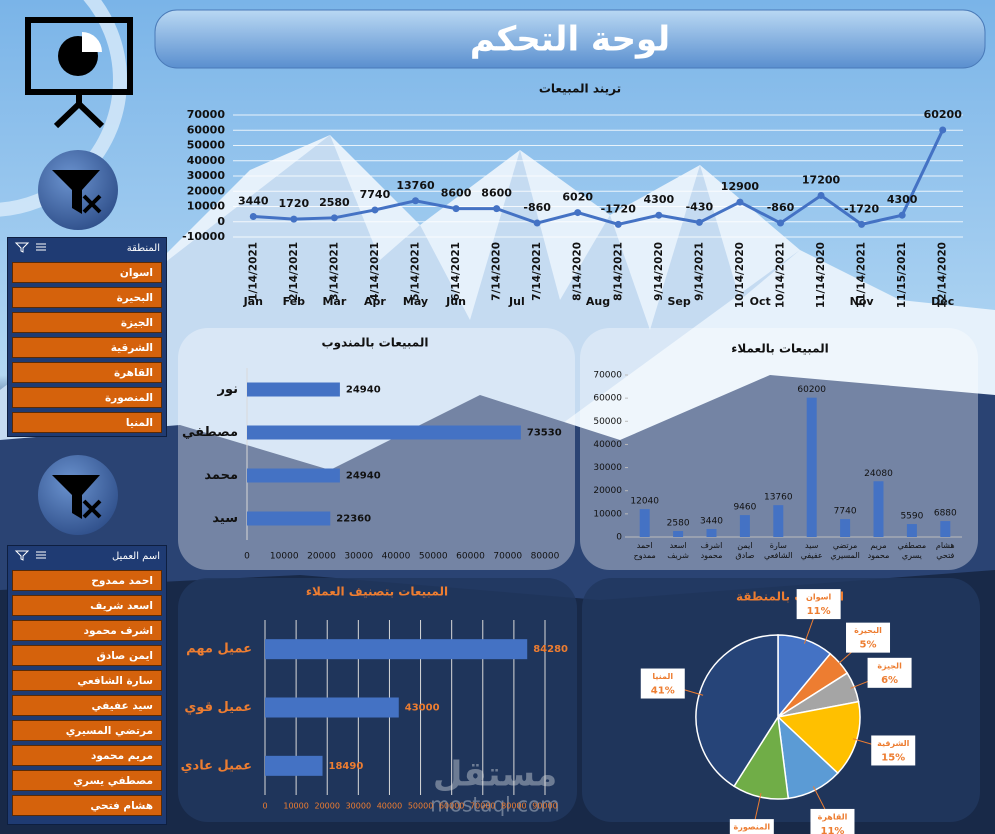 Image resolution: width=995 pixels, height=834 pixels. What do you see at coordinates (135, 556) in the screenshot?
I see `slicer-title: اسم العميل` at bounding box center [135, 556].